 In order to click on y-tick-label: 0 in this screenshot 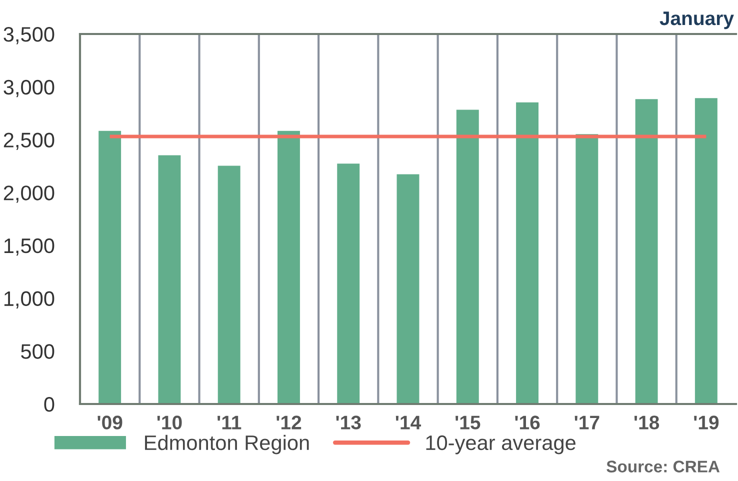, I will do `click(49, 404)`.